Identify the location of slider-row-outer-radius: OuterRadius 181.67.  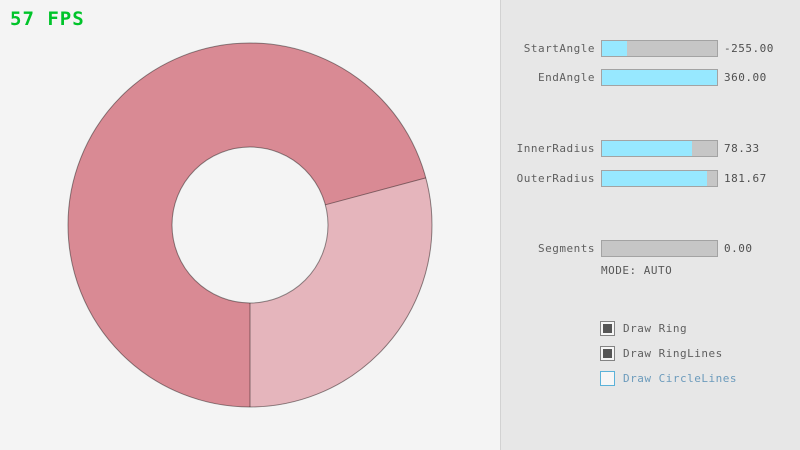
(633, 178).